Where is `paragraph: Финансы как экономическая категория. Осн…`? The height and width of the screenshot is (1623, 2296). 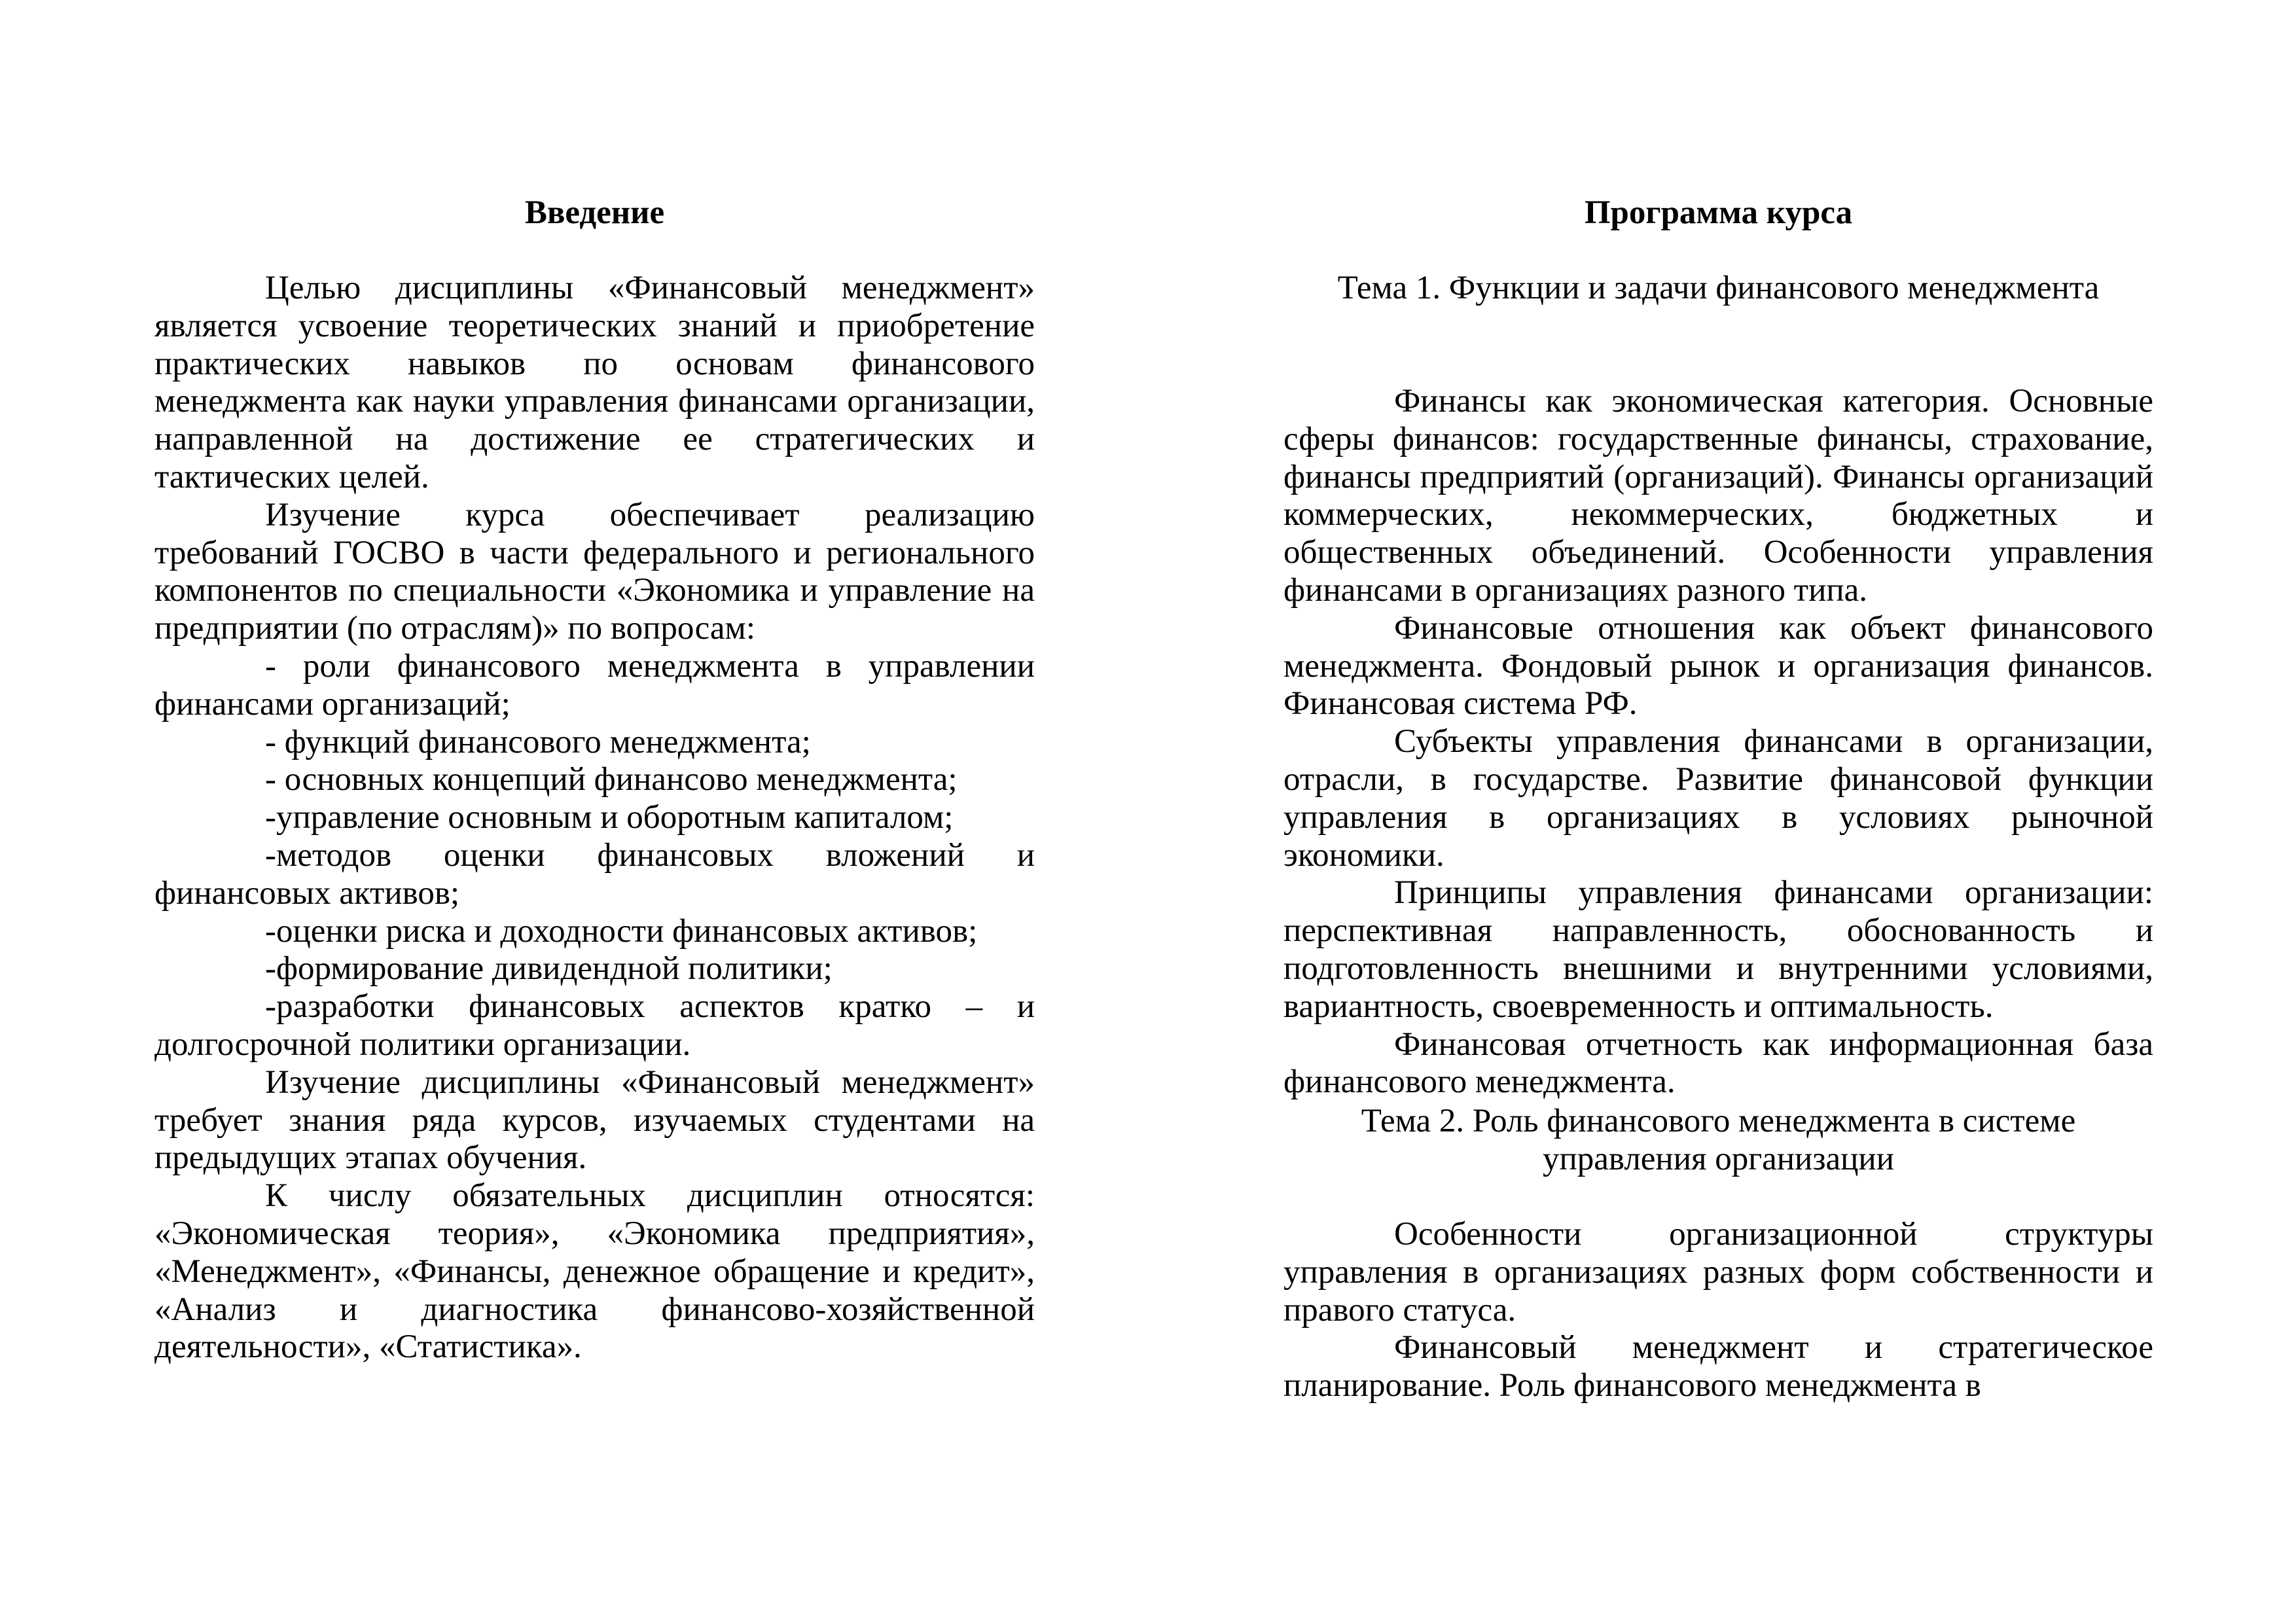 paragraph: Финансы как экономическая категория. Осн… is located at coordinates (1718, 496).